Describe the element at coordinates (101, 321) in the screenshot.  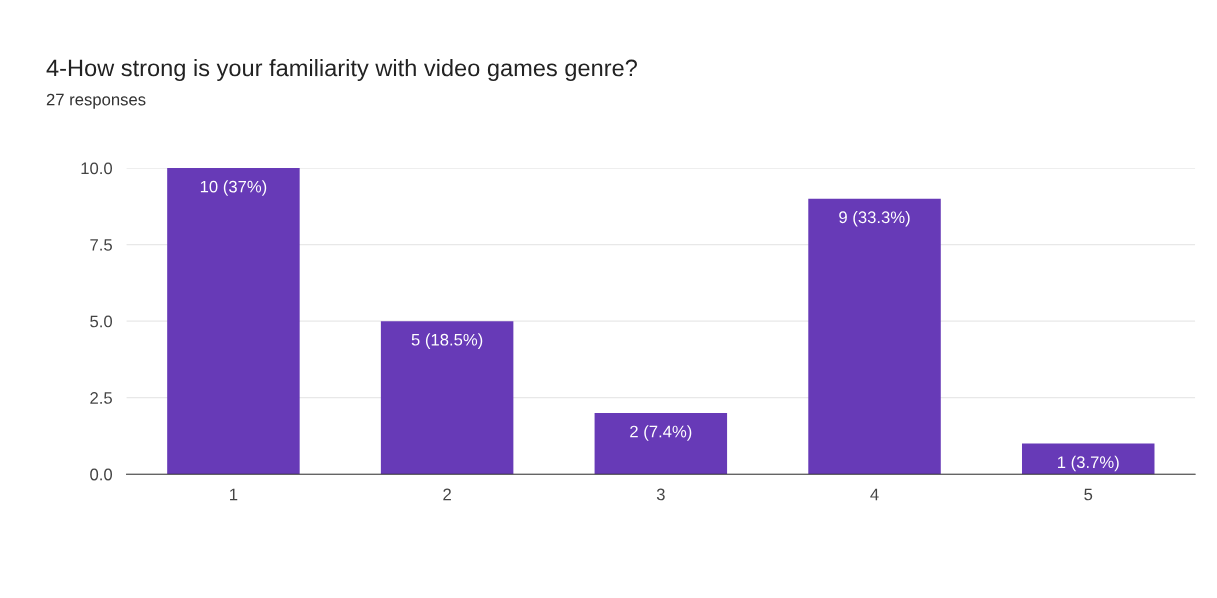
I see `y-tick-label: 5.0` at that location.